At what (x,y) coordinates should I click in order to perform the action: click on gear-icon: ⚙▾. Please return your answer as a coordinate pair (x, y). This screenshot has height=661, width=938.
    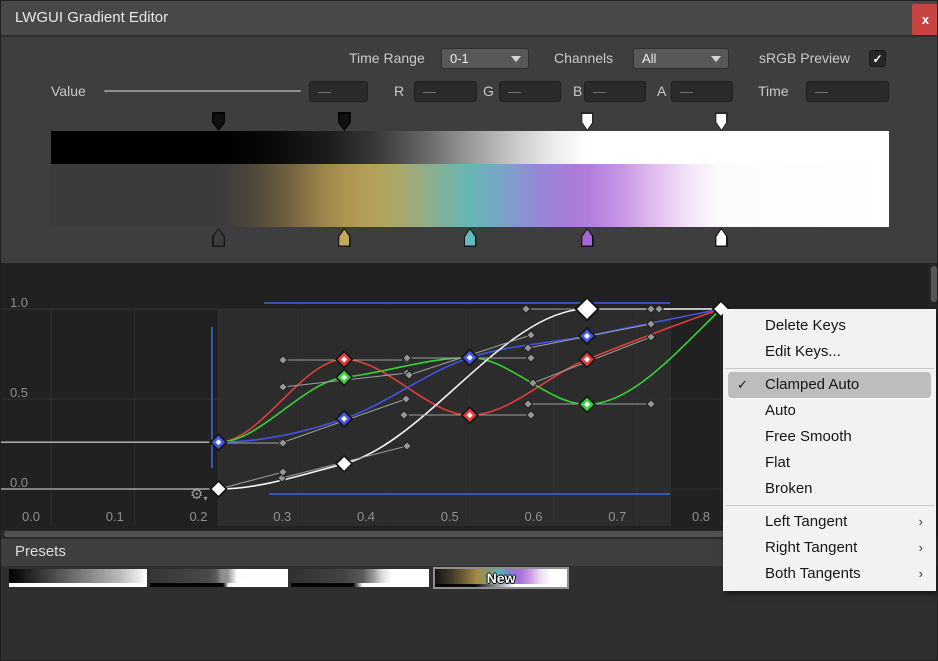
    Looking at the image, I should click on (199, 494).